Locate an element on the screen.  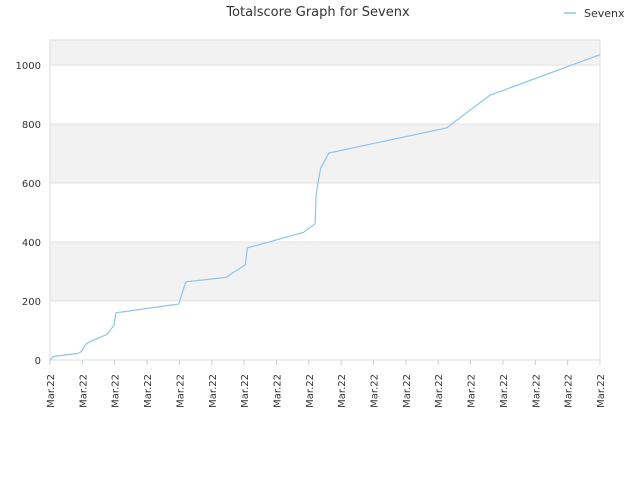
chart-title: Totalscore Graph for Sevenx is located at coordinates (317, 12).